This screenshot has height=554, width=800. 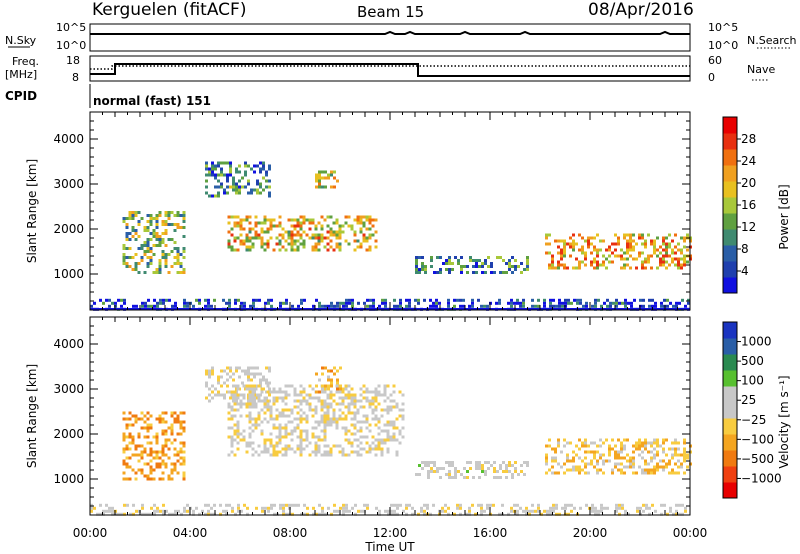 What do you see at coordinates (784, 421) in the screenshot?
I see `velocity-colorbar-label: Velocity [m s⁻¹]` at bounding box center [784, 421].